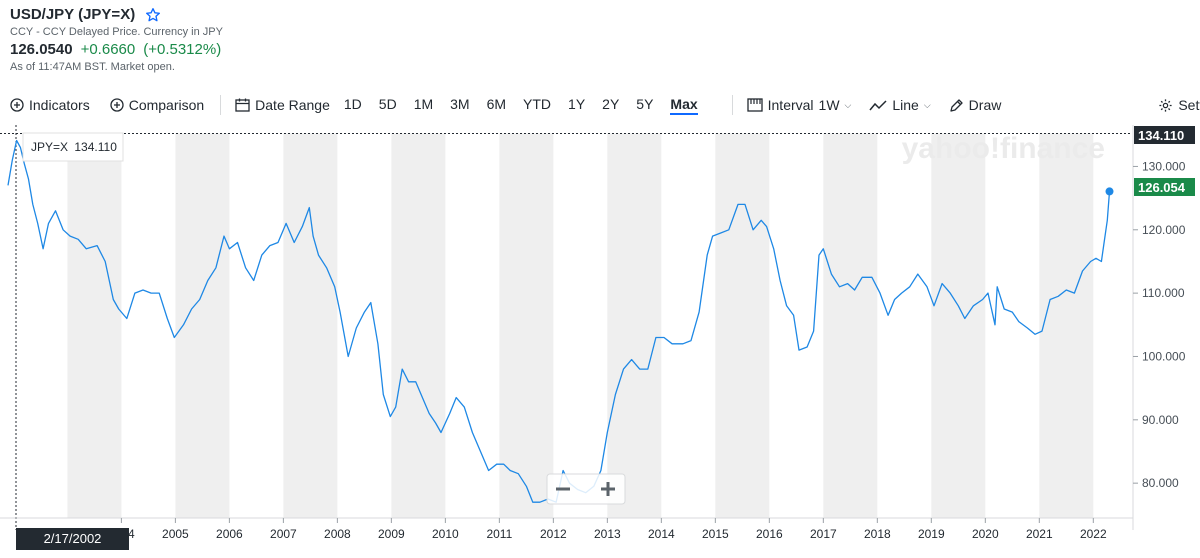 This screenshot has width=1200, height=558. Describe the element at coordinates (1189, 105) in the screenshot. I see `settings-label: Settings` at that location.